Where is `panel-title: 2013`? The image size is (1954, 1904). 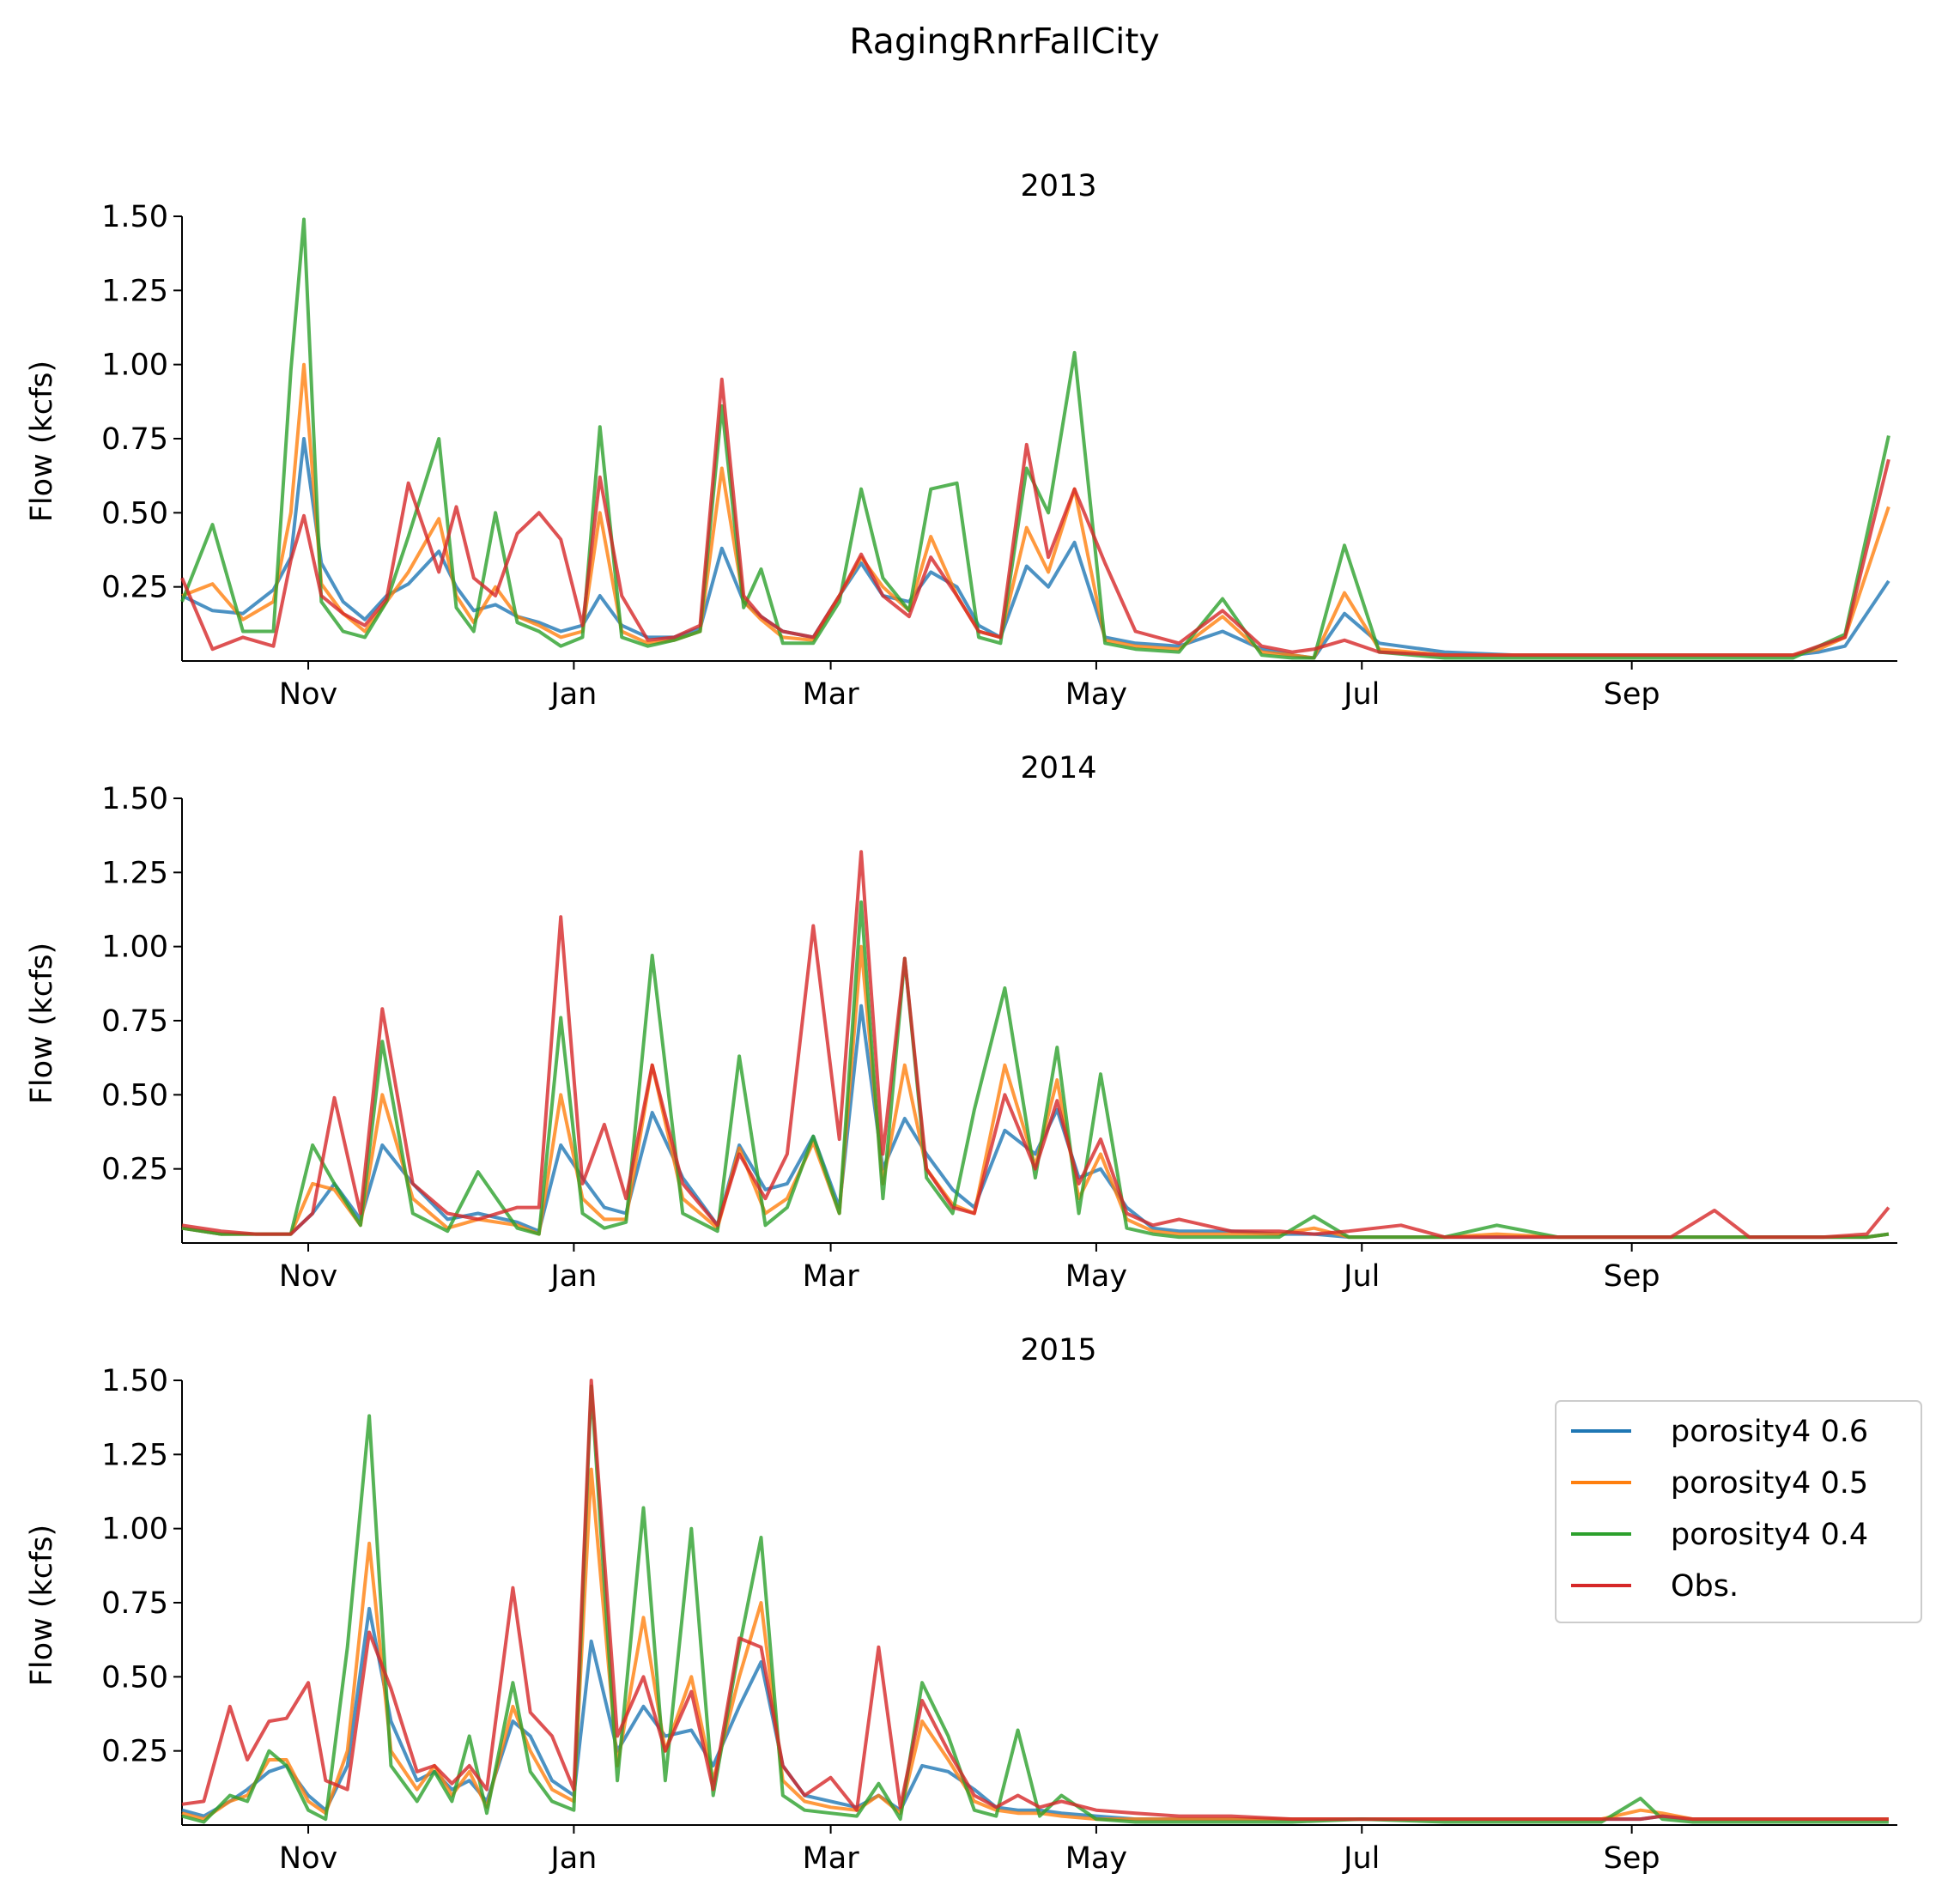
panel-title: 2013 is located at coordinates (1058, 186).